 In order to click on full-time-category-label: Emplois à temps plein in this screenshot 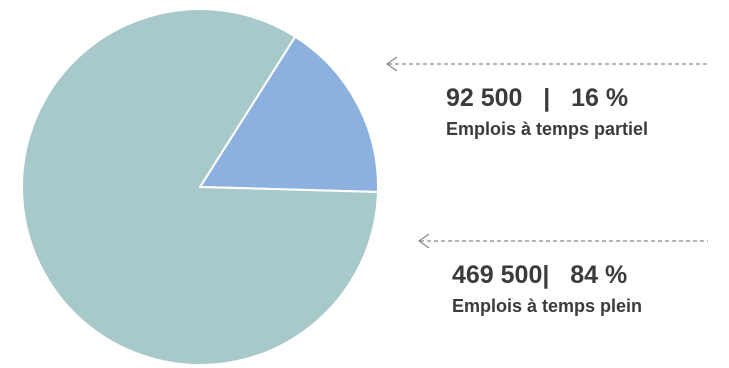, I will do `click(547, 306)`.